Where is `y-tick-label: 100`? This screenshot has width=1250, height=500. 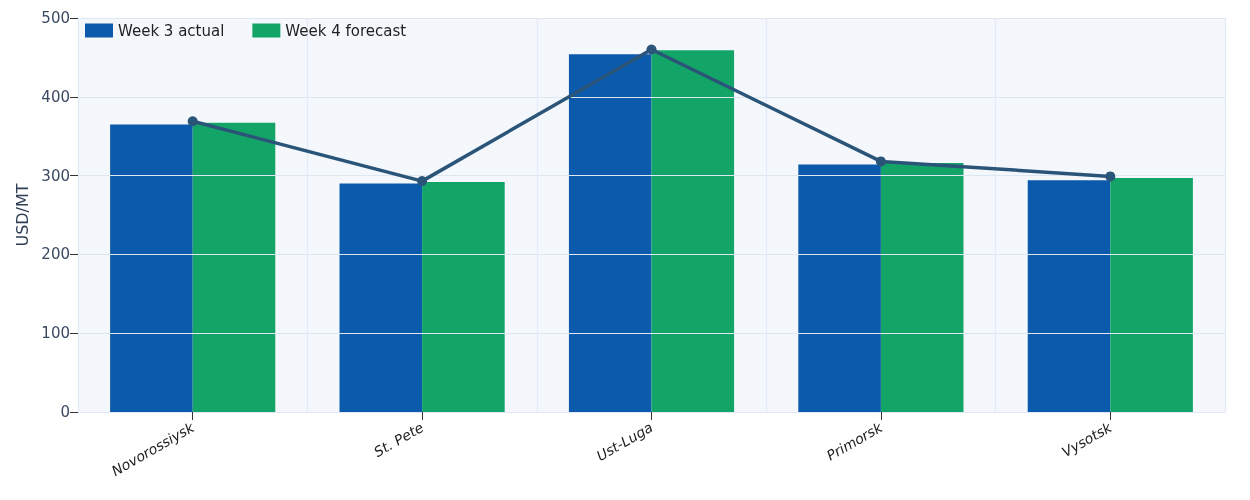
y-tick-label: 100 is located at coordinates (55, 333).